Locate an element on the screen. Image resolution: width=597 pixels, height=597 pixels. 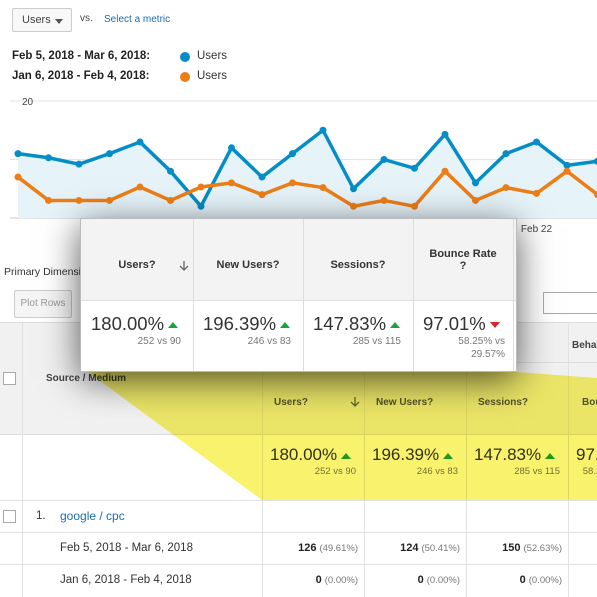
x-tick-label: Feb 22 is located at coordinates (537, 229).